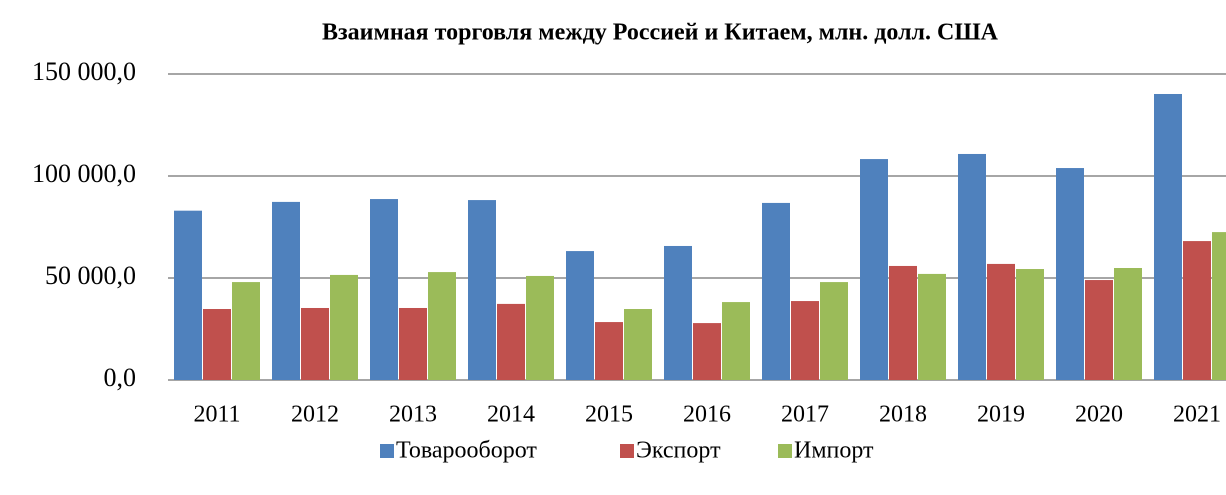 This screenshot has height=495, width=1226. Describe the element at coordinates (834, 451) in the screenshot. I see `legend-label: Импорт` at that location.